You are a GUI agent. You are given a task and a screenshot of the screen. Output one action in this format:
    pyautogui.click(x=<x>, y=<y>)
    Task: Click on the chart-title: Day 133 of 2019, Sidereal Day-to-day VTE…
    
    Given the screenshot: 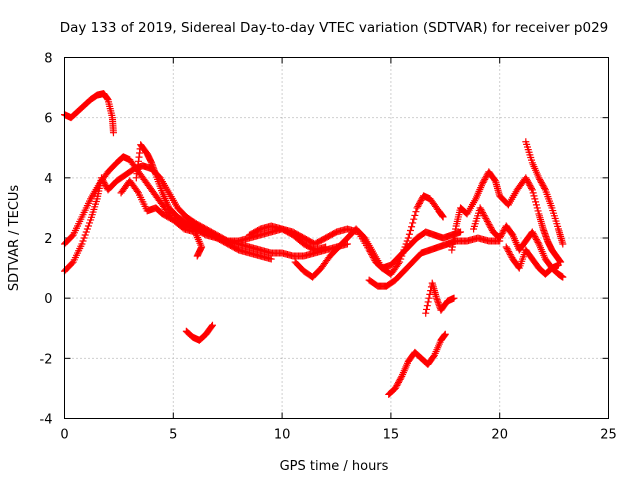 What is the action you would take?
    pyautogui.click(x=334, y=28)
    